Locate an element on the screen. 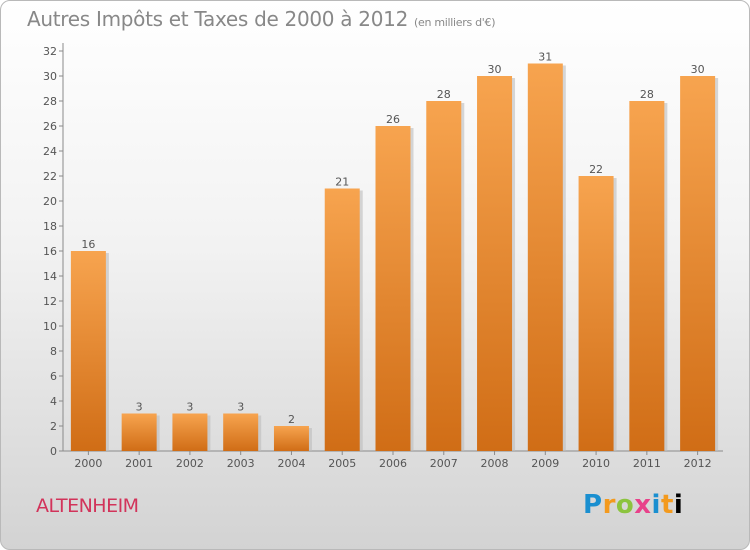 The height and width of the screenshot is (550, 750). bar-value-label: 31 is located at coordinates (545, 57).